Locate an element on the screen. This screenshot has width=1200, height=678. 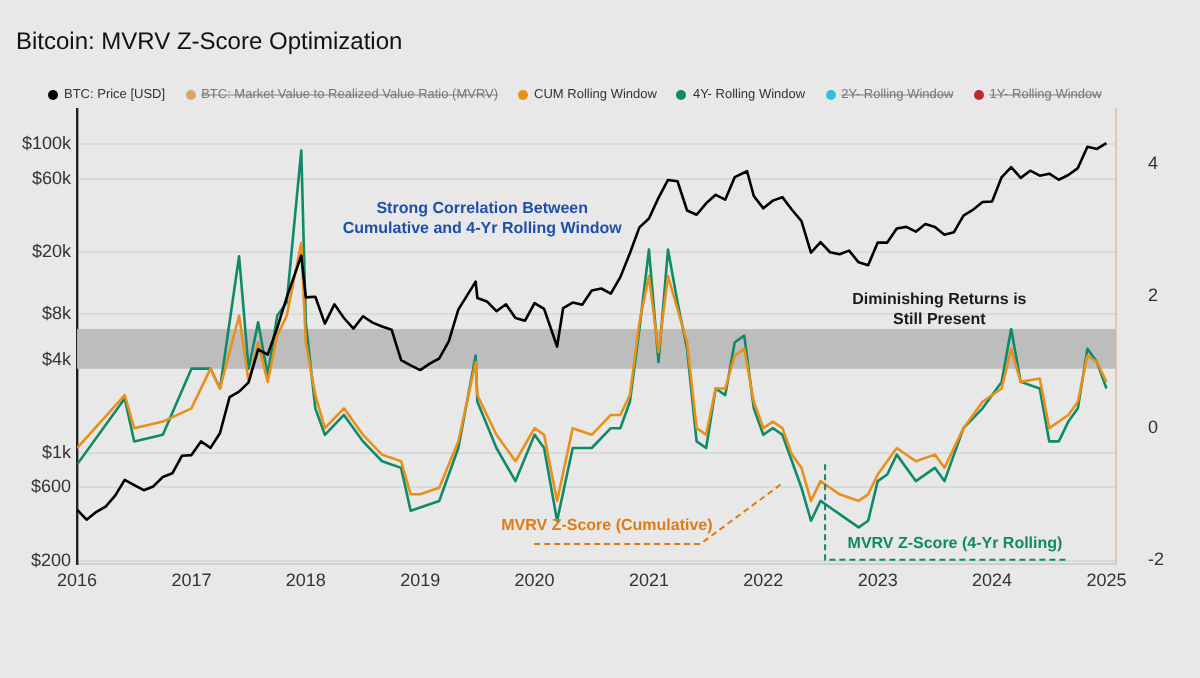
y2-tick-label: 0 is located at coordinates (1153, 427).